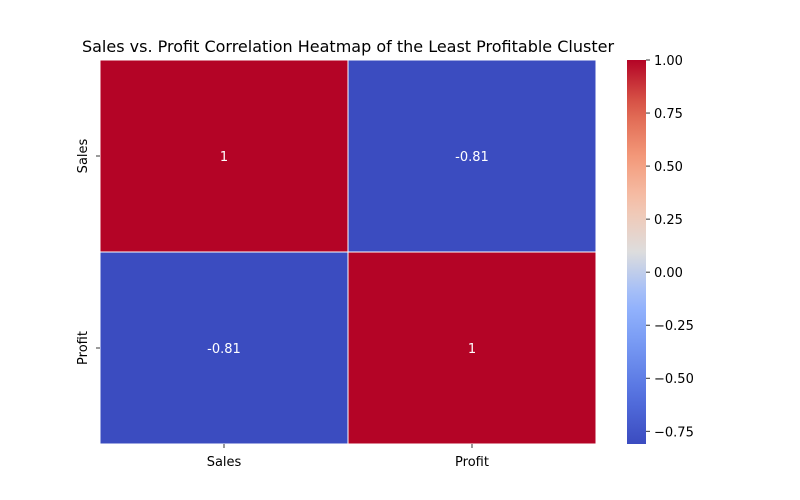  I want to click on x-axis: Sales Profit, so click(348, 457).